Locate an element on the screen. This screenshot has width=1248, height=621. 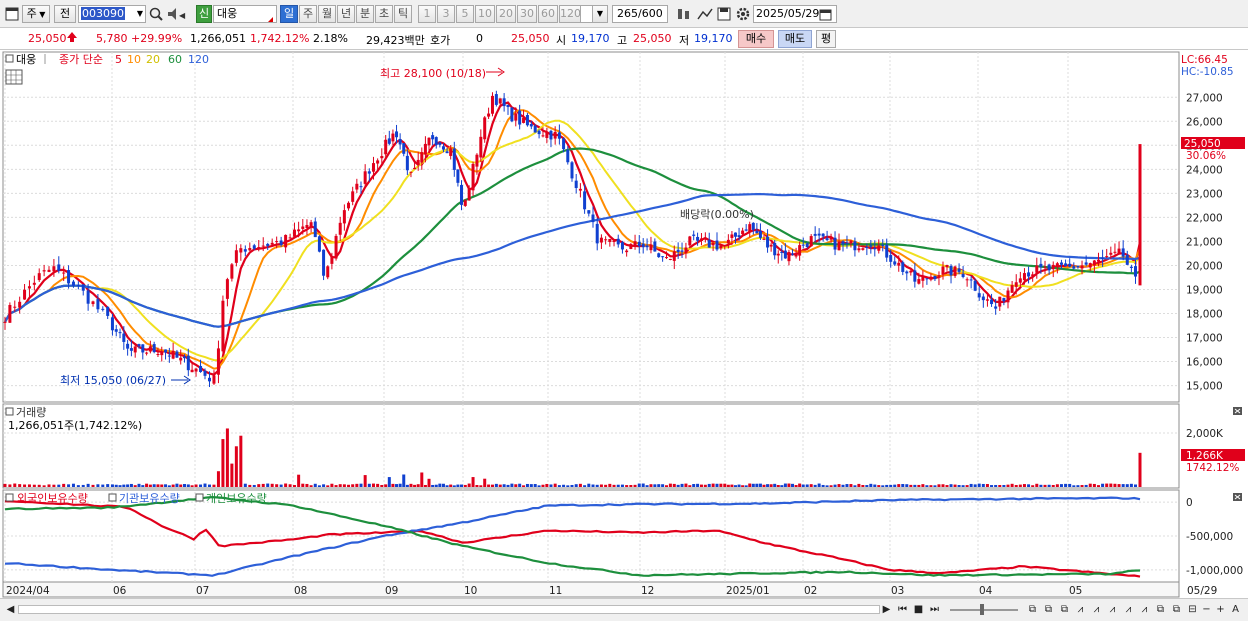
buy-button: 매수 is located at coordinates (756, 39).